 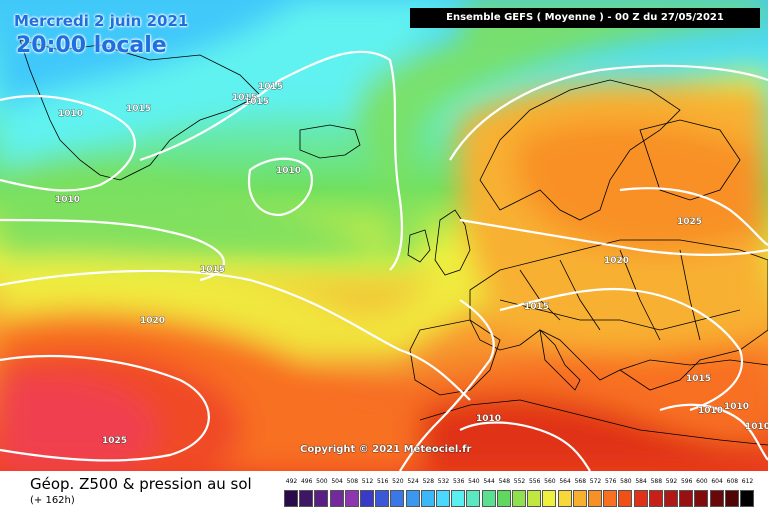 I want to click on scale-value-label: 512, so click(x=367, y=481).